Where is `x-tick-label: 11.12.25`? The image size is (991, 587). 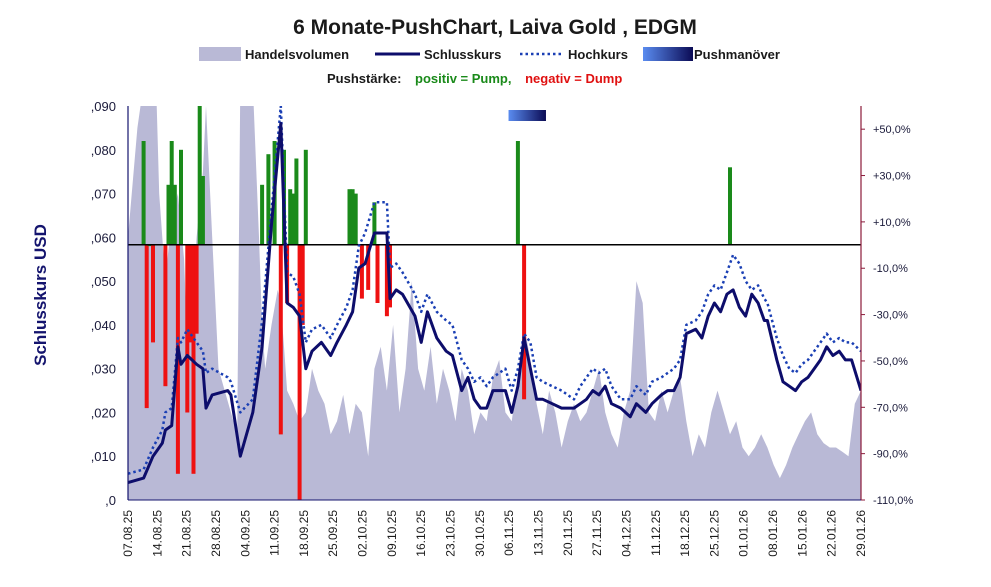
x-tick-label: 11.12.25 is located at coordinates (656, 533).